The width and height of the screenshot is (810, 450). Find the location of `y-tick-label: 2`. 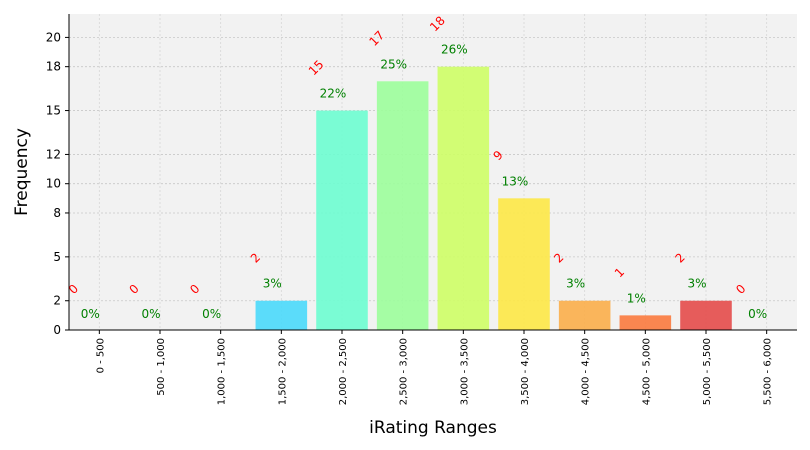

y-tick-label: 2 is located at coordinates (57, 301).